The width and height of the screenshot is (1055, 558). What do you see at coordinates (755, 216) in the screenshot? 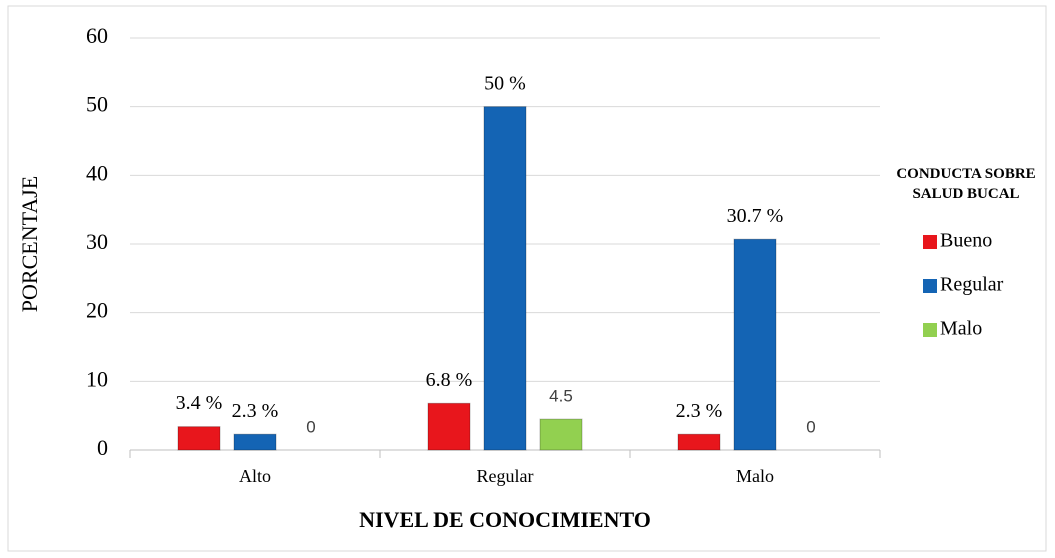
I see `data-label: 30.7 %` at bounding box center [755, 216].